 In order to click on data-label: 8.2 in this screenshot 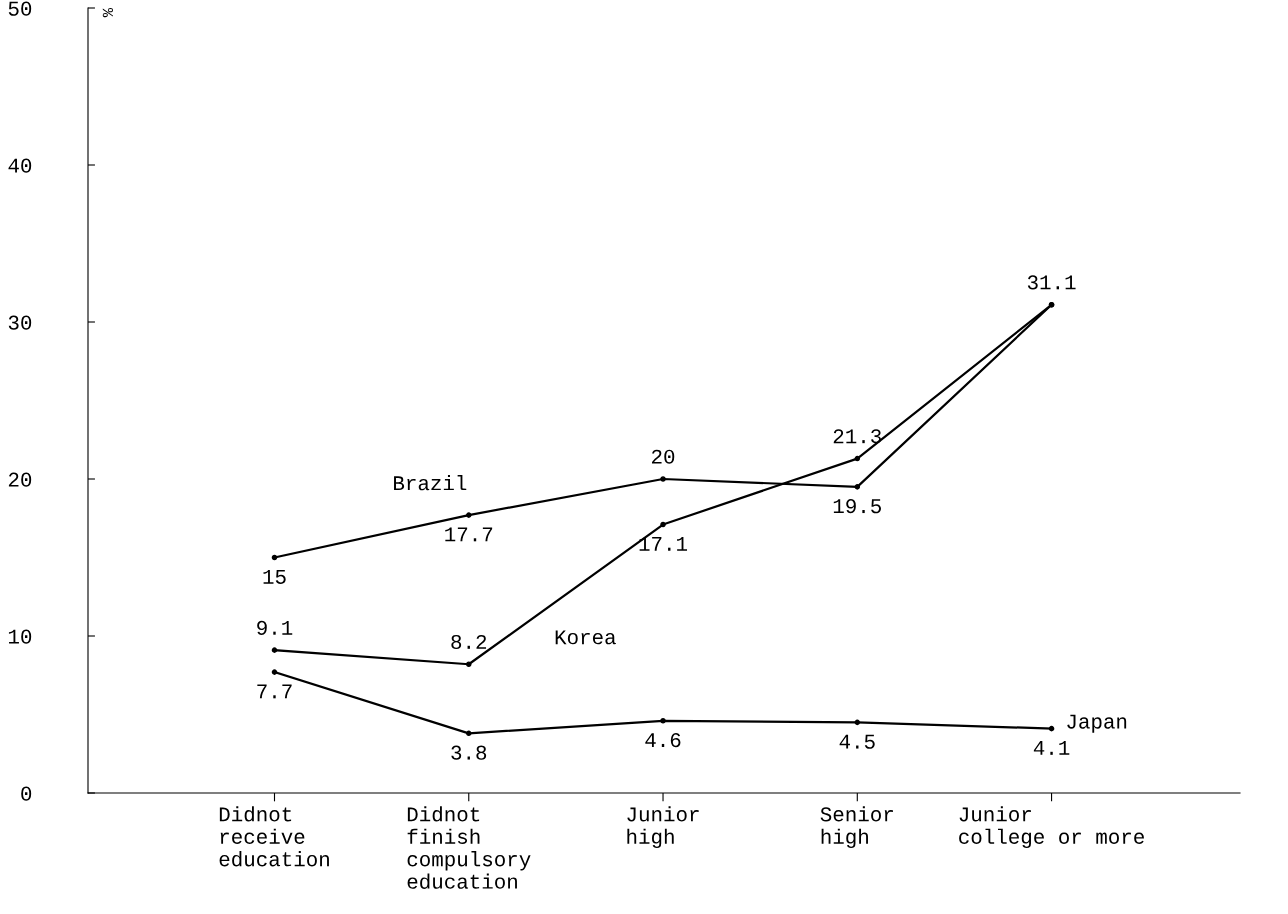, I will do `click(469, 642)`.